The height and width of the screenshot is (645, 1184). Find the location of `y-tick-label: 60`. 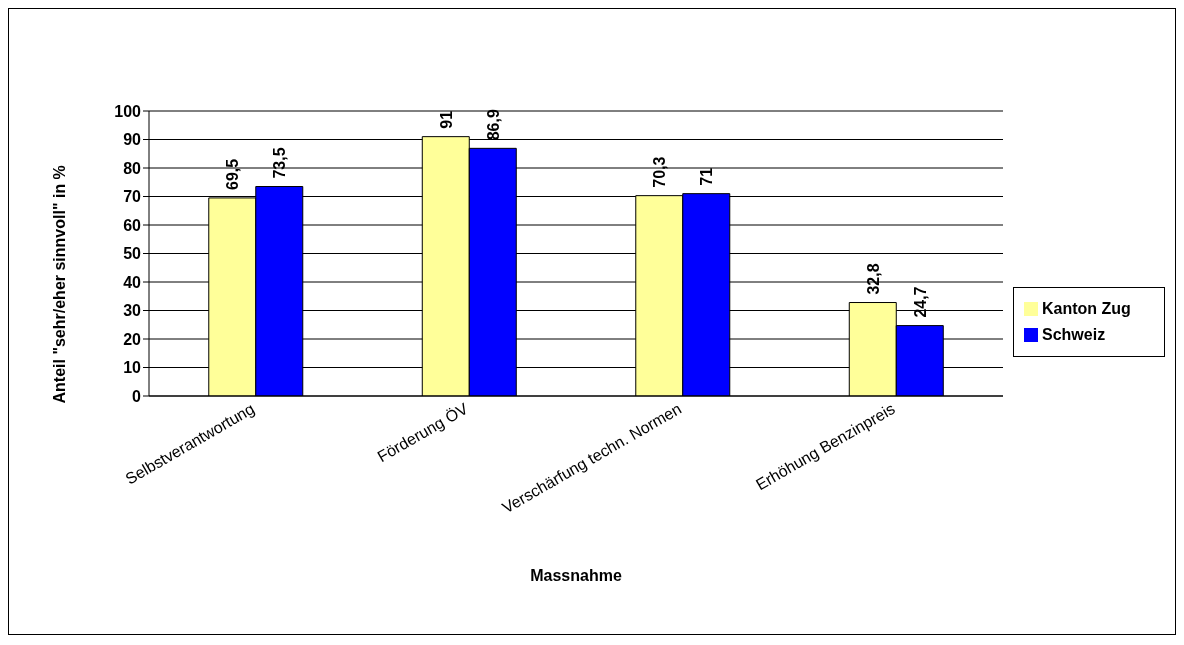

y-tick-label: 60 is located at coordinates (132, 225).